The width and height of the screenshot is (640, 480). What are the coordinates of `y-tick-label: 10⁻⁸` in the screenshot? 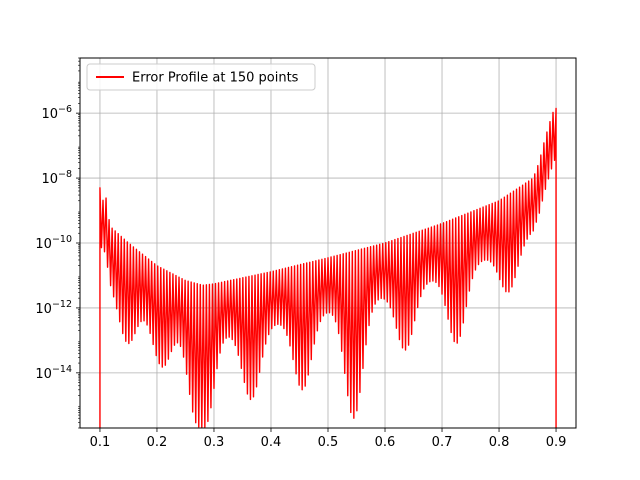 It's located at (56, 178).